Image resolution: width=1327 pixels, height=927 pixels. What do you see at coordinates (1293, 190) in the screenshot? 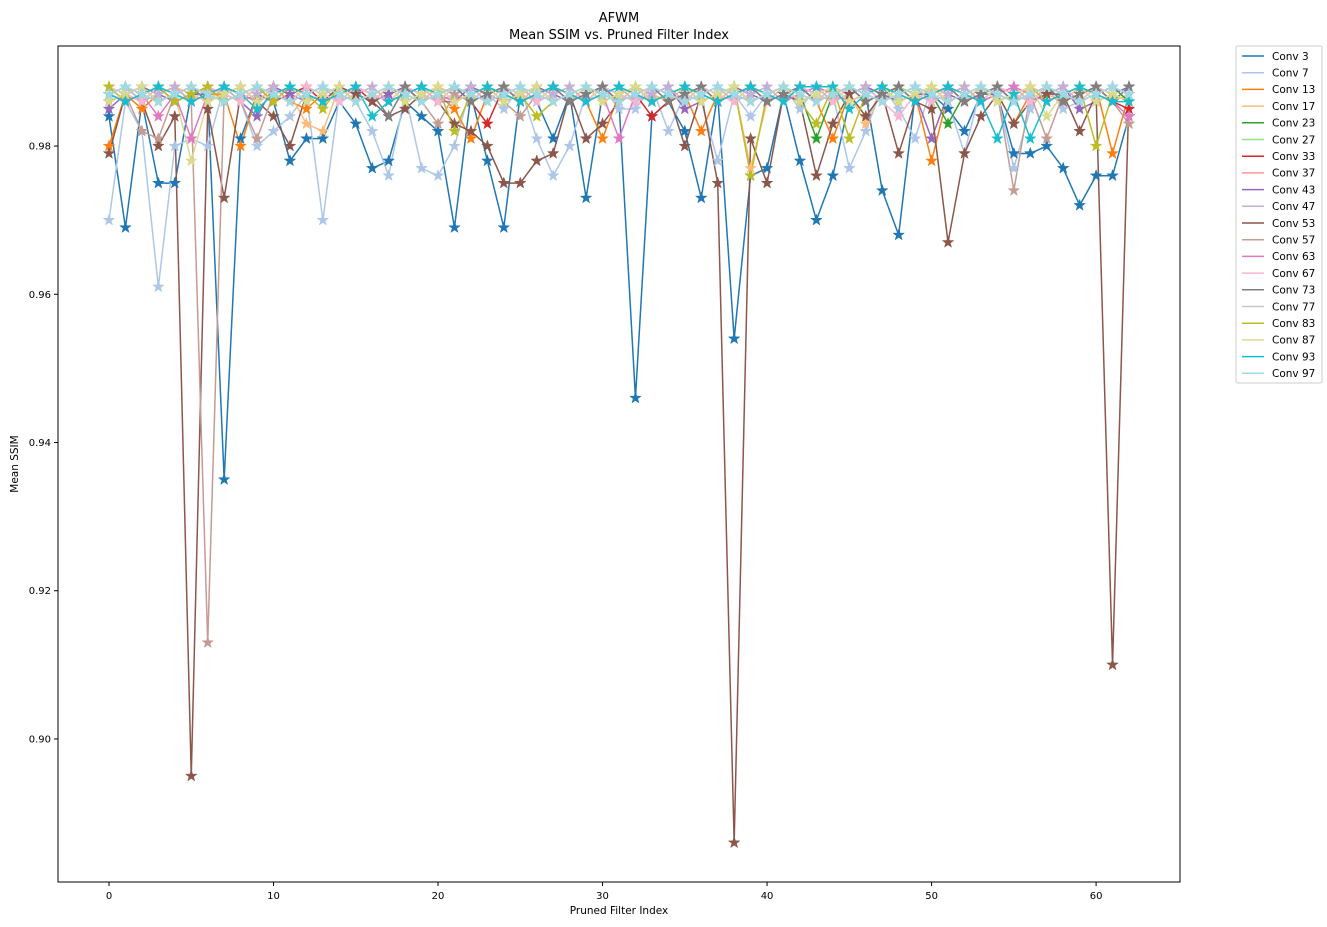
I see `legend-label: Conv 43` at bounding box center [1293, 190].